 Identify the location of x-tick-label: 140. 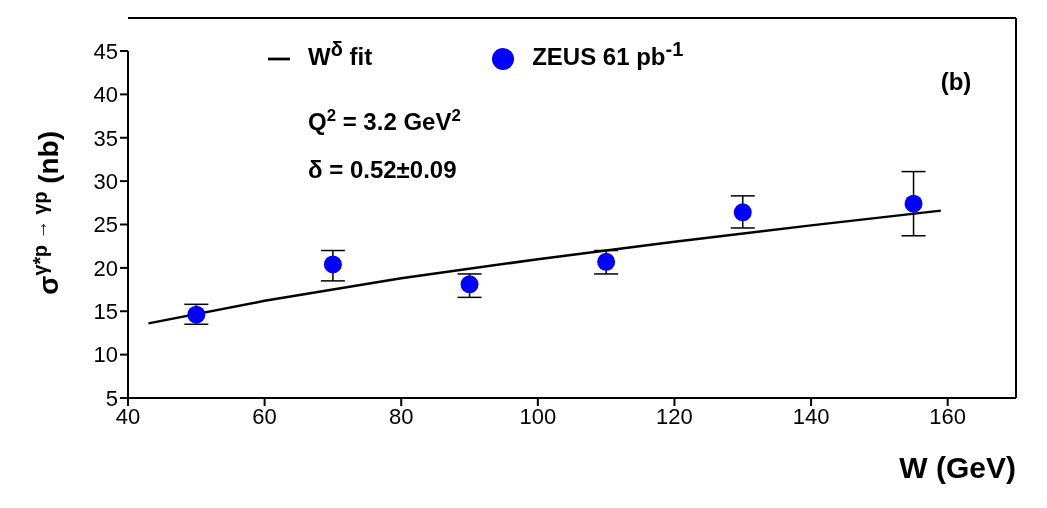
(811, 416).